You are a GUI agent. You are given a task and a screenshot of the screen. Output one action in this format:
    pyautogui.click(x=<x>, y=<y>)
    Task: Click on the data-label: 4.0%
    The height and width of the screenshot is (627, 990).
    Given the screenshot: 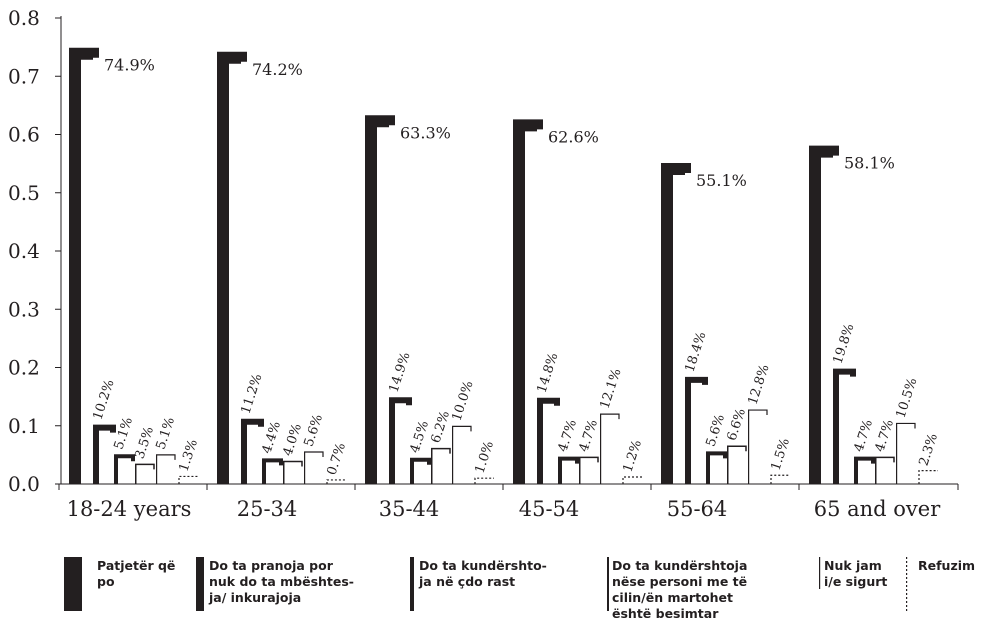 What is the action you would take?
    pyautogui.click(x=293, y=440)
    